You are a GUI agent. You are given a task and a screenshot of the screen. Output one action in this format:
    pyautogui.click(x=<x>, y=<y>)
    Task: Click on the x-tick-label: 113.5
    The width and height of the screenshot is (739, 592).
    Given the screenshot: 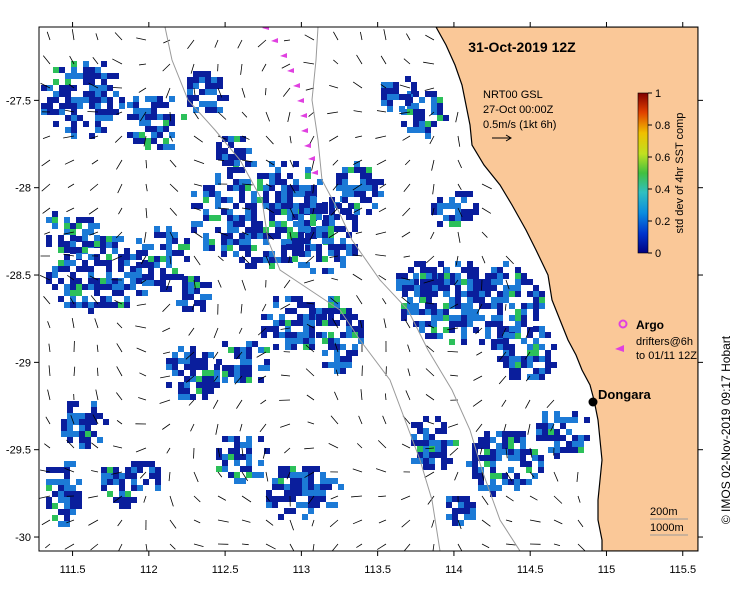 What is the action you would take?
    pyautogui.click(x=377, y=570)
    